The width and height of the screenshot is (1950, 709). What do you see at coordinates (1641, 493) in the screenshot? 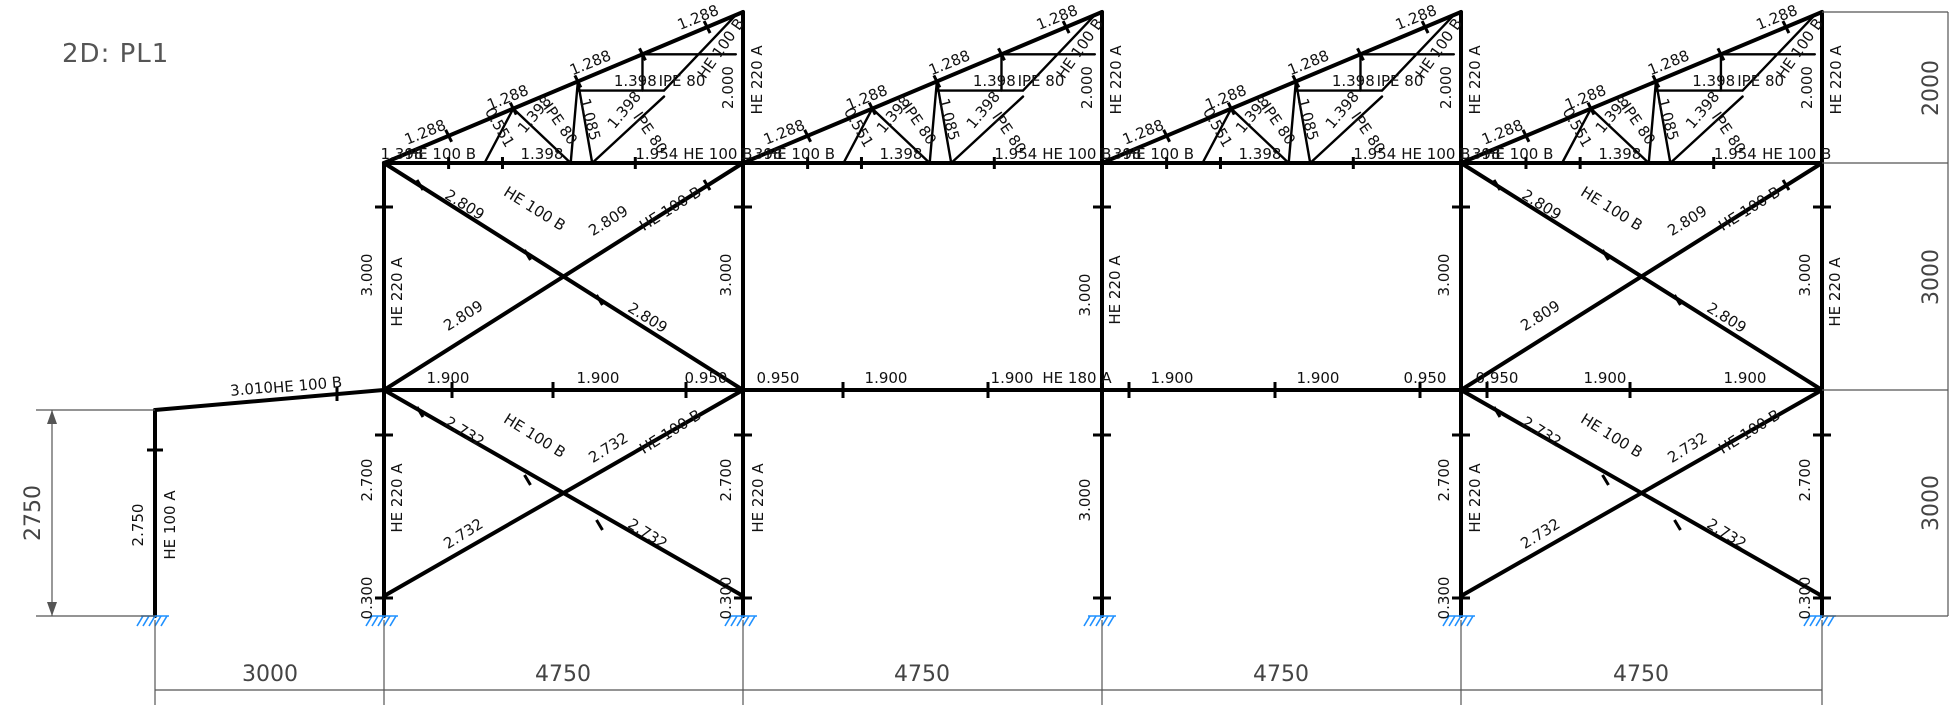
I see `lower-brace` at bounding box center [1641, 493].